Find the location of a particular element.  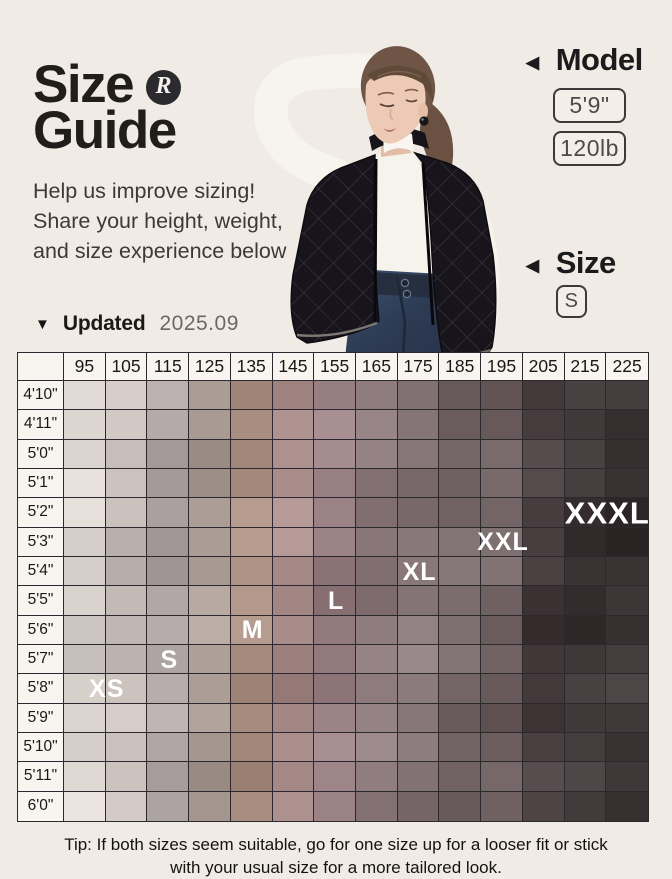

height-header-cell: 5'3" is located at coordinates (41, 542).